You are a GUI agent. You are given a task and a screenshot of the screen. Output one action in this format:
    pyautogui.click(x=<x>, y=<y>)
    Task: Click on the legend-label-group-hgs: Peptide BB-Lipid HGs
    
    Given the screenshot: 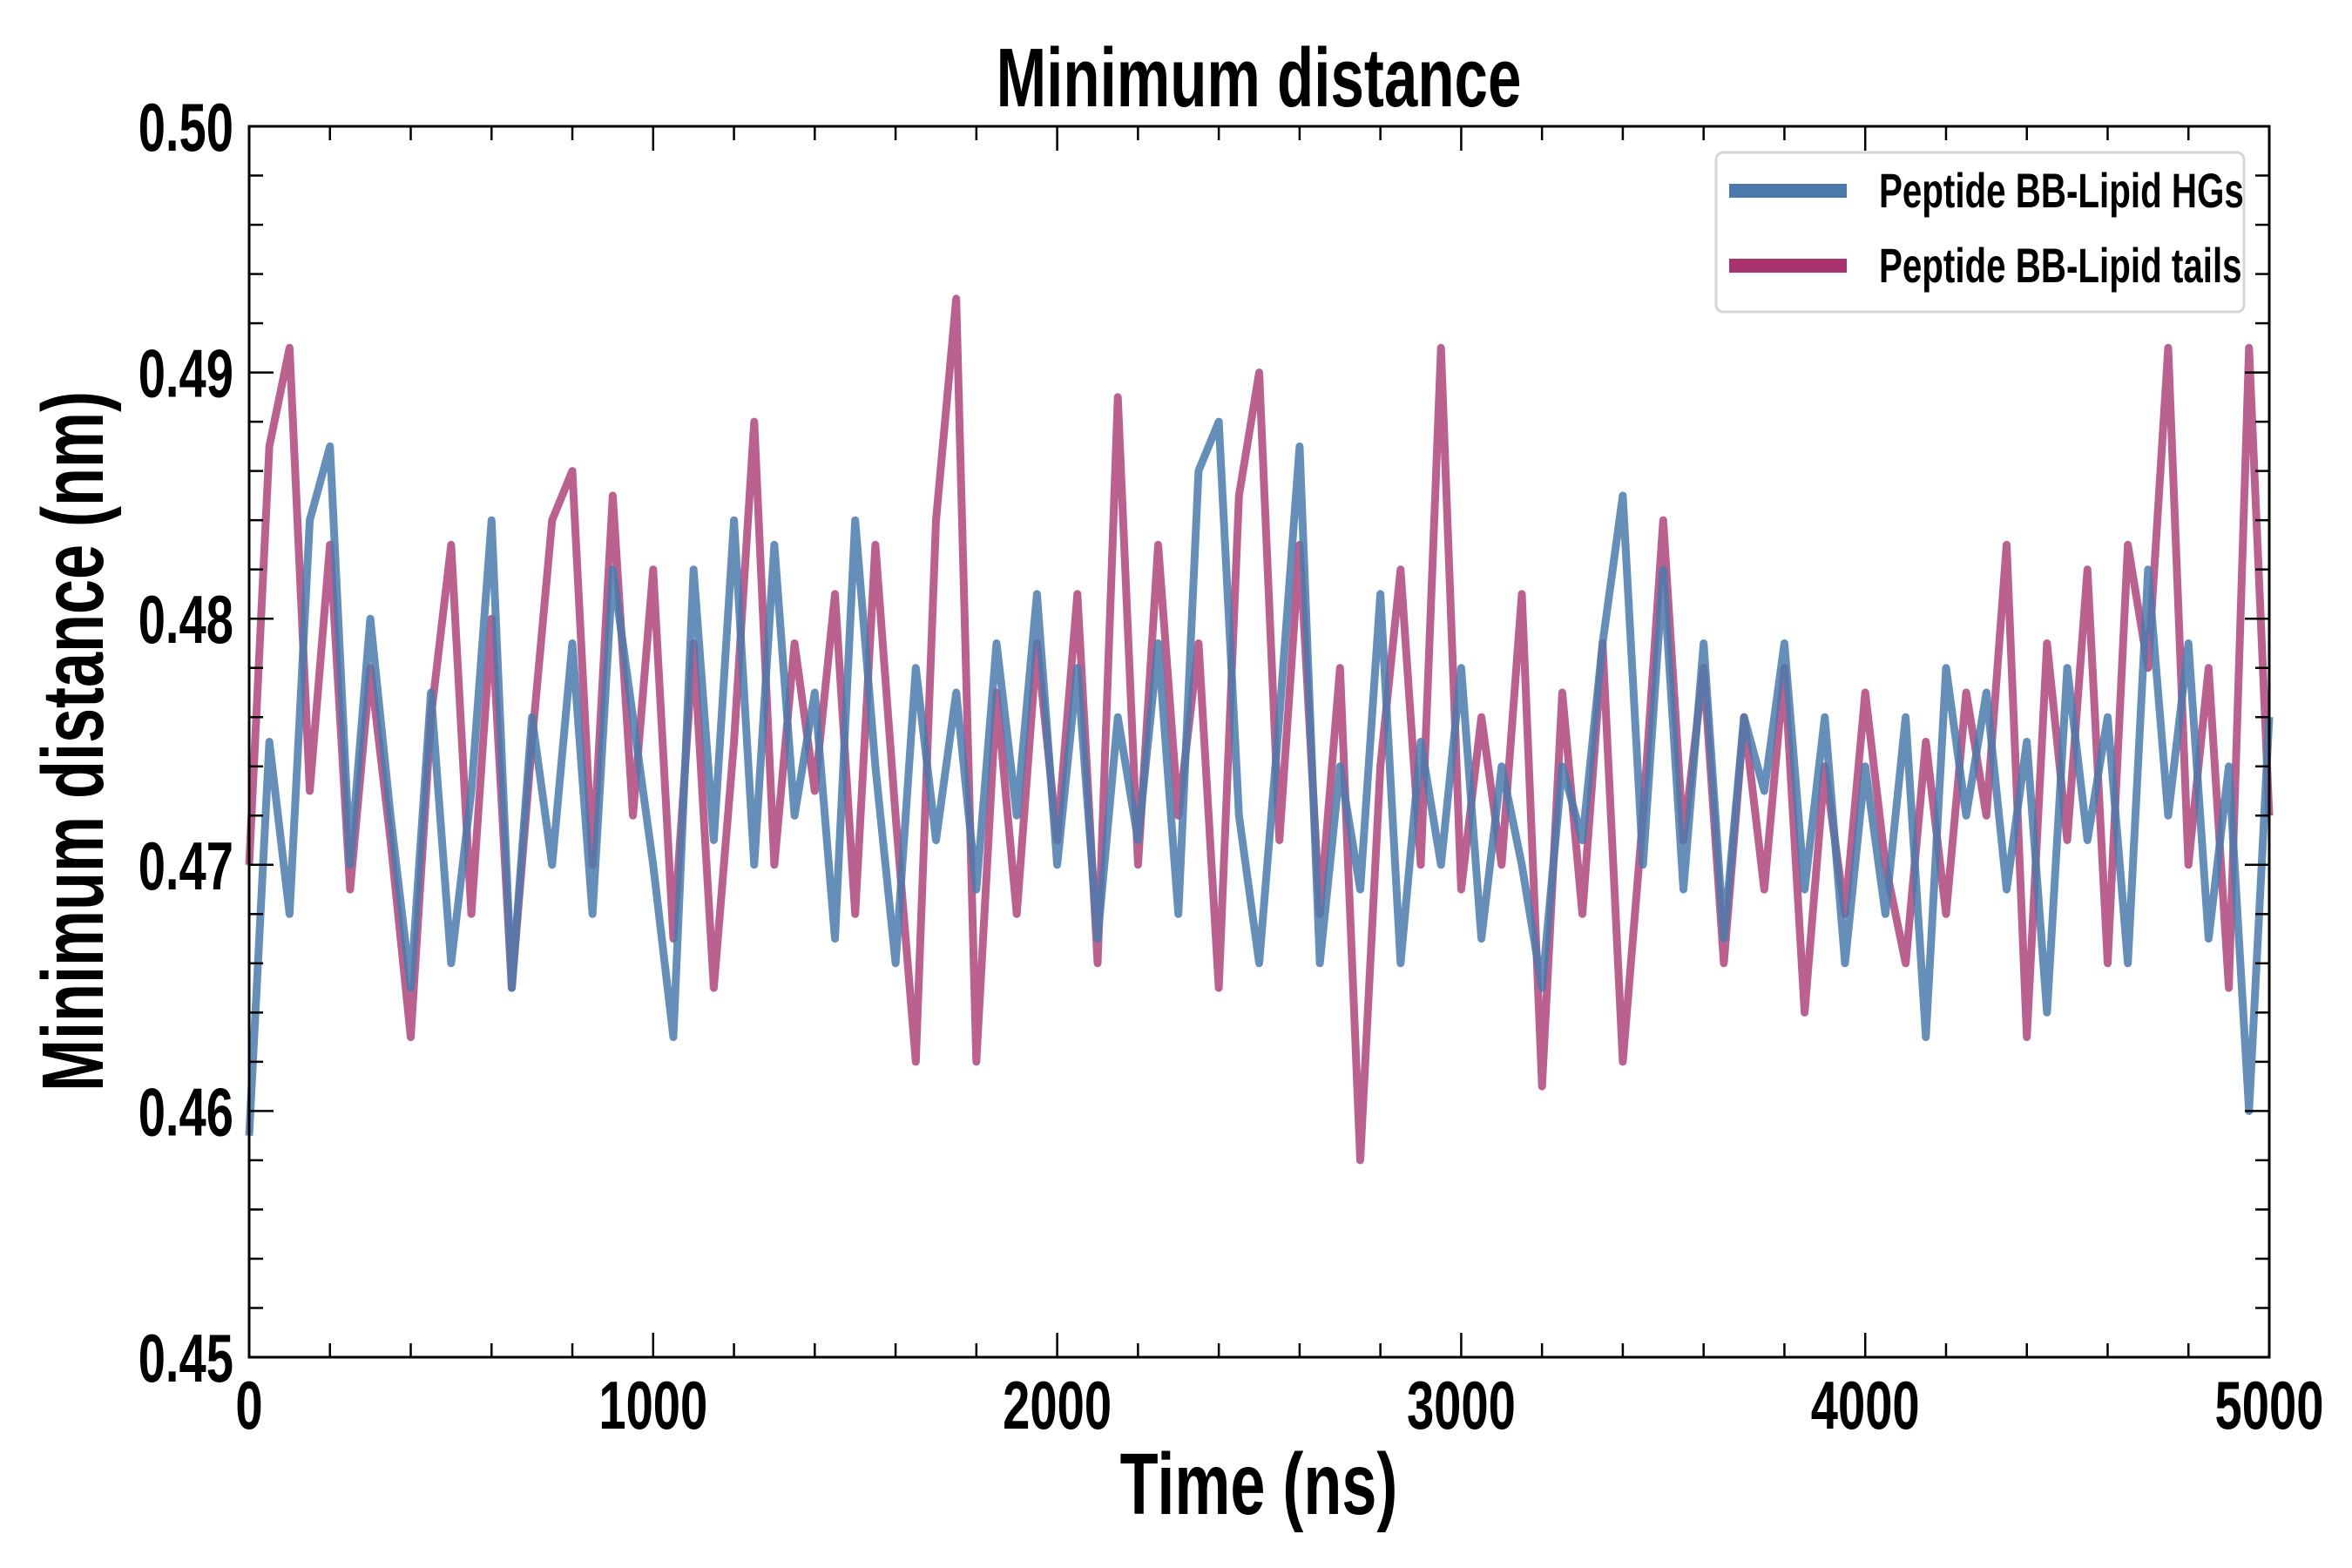 What is the action you would take?
    pyautogui.click(x=2061, y=192)
    